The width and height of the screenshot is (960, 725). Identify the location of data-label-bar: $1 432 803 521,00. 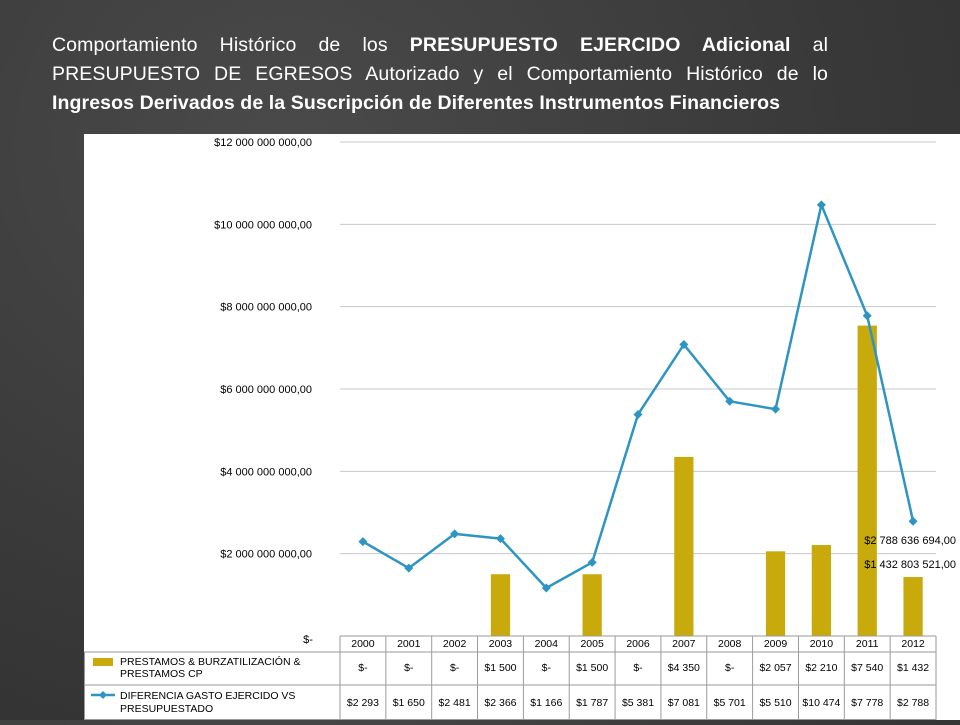
(910, 565).